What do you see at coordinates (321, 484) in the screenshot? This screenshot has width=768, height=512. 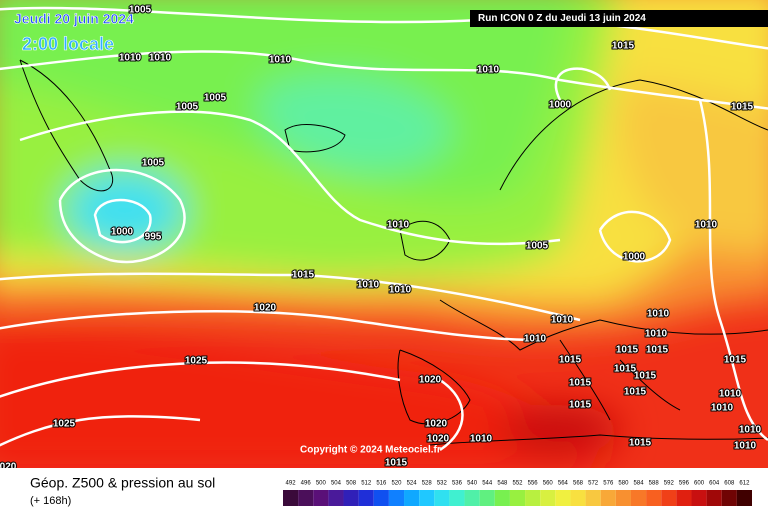 I see `colorbar-tick-label: 500` at bounding box center [321, 484].